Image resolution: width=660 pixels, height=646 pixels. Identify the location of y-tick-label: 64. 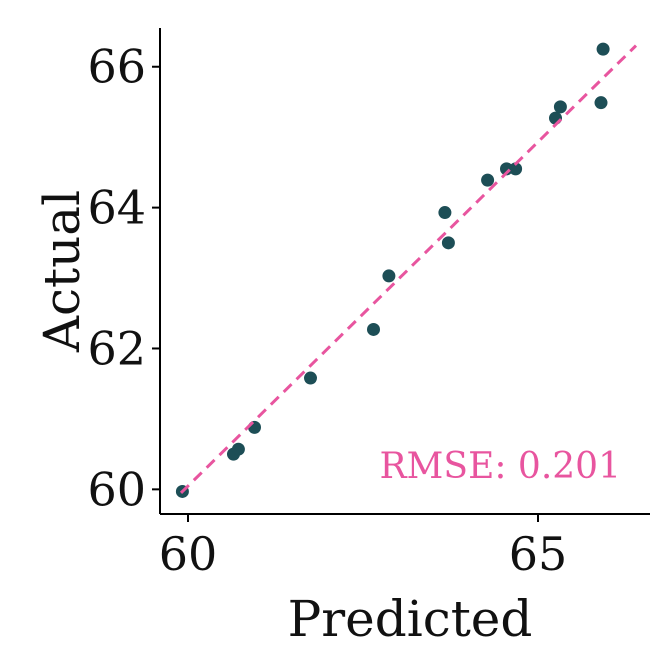
(116, 208).